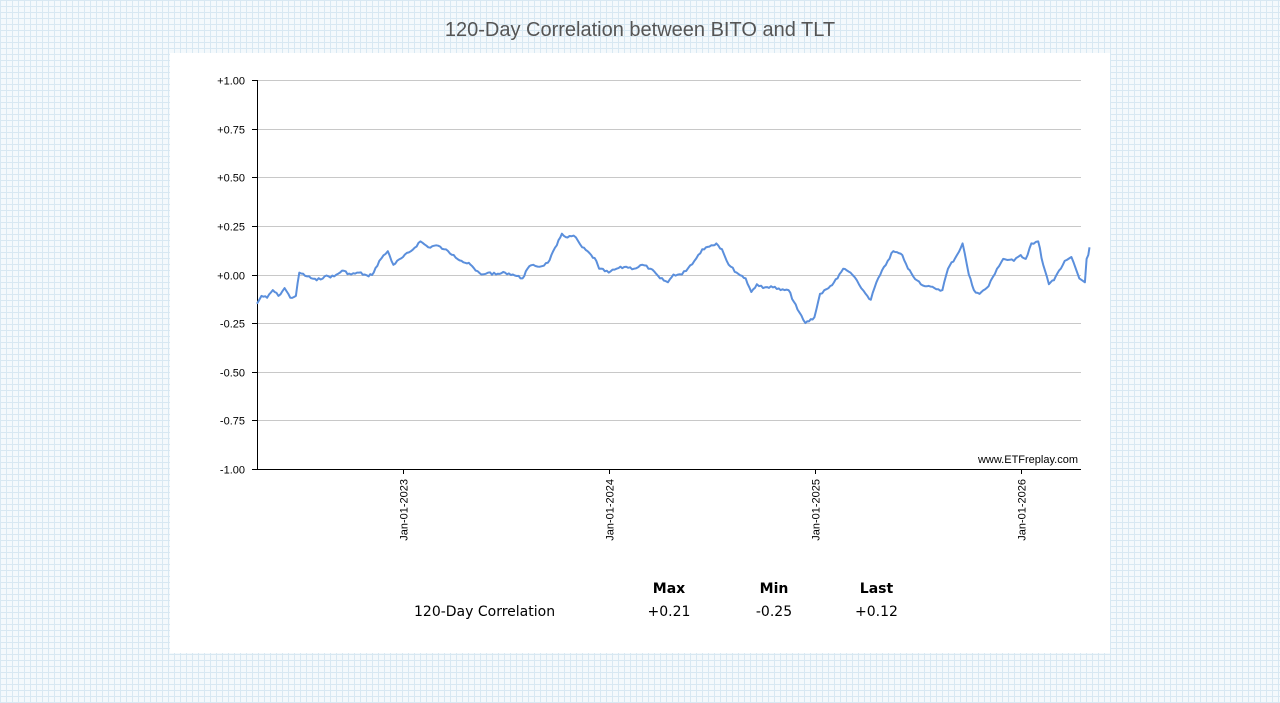  Describe the element at coordinates (231, 179) in the screenshot. I see `ytick-label-2: +0.50` at that location.